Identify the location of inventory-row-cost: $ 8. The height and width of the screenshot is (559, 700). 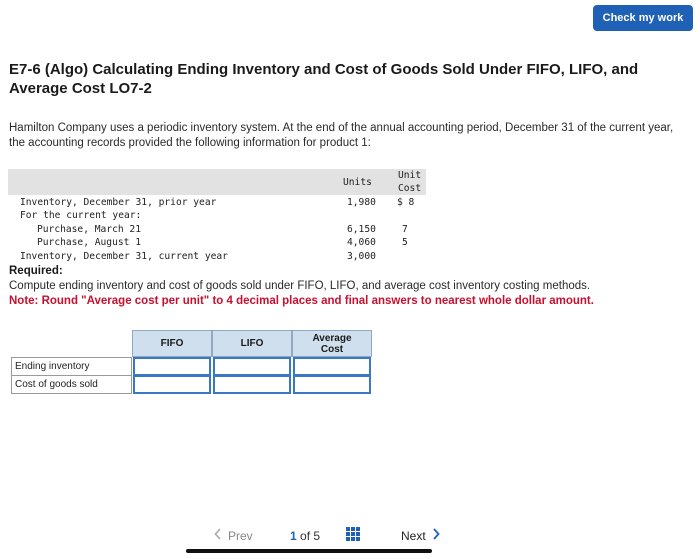
(406, 202).